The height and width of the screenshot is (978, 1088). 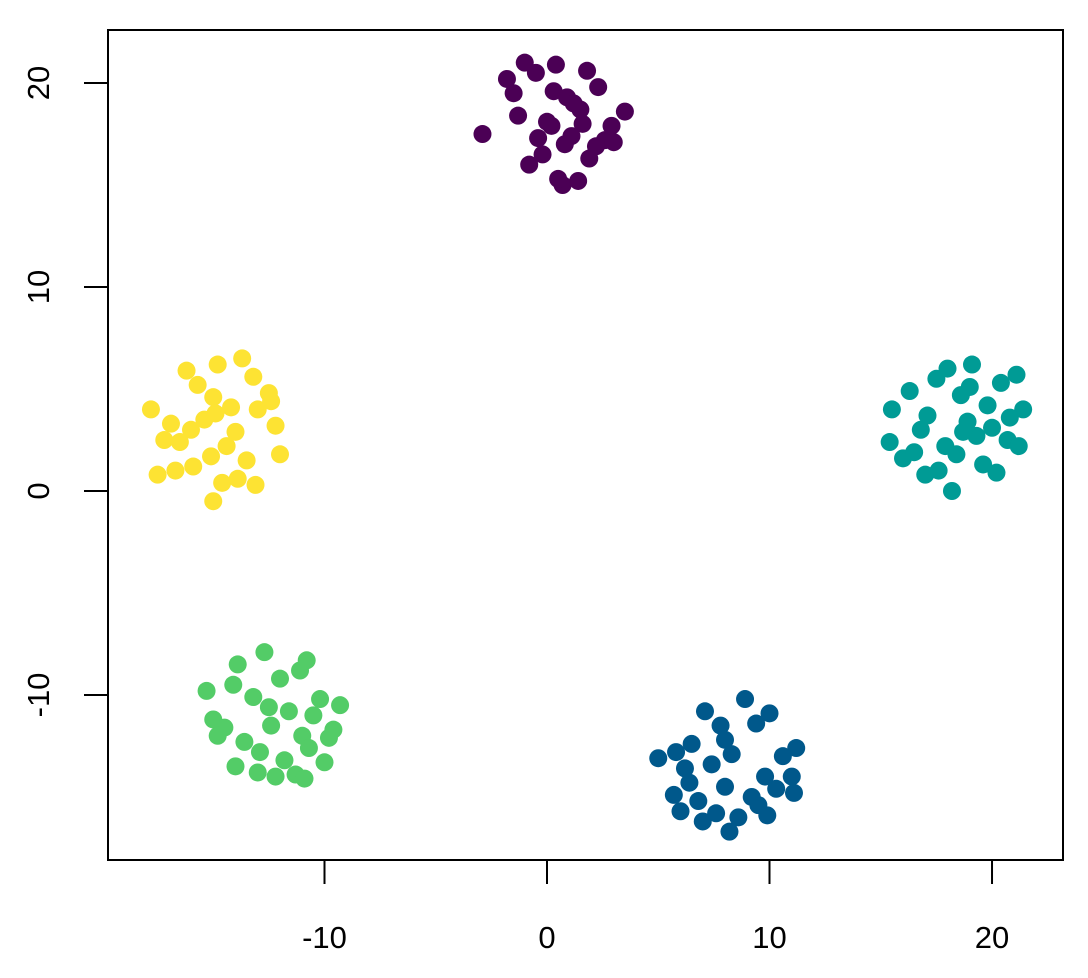 What do you see at coordinates (324, 937) in the screenshot?
I see `x-tick-label: -10` at bounding box center [324, 937].